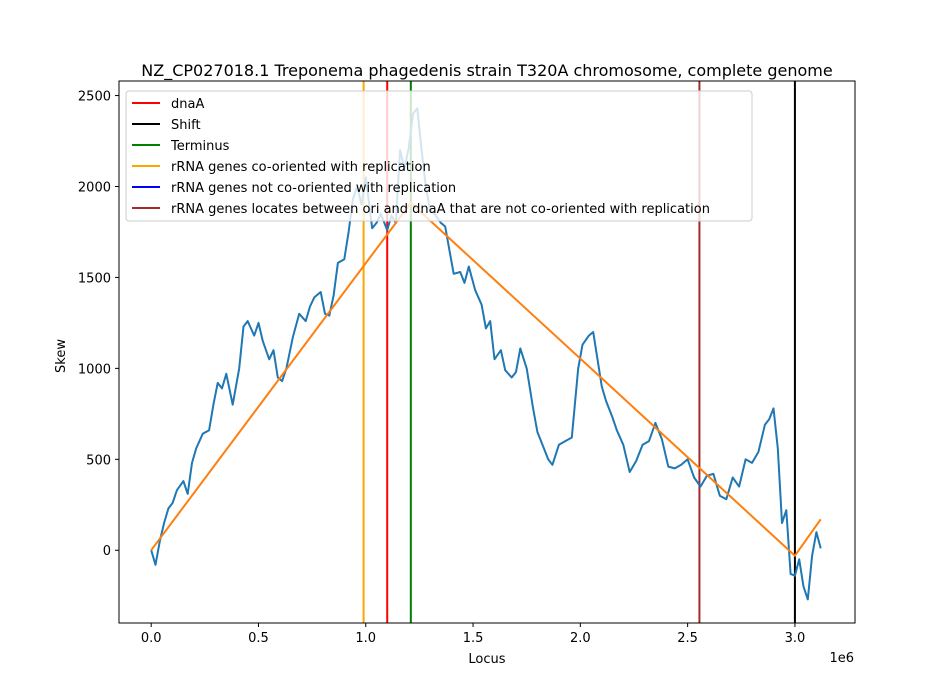 The height and width of the screenshot is (700, 950). What do you see at coordinates (61, 356) in the screenshot?
I see `y-axis-label: Skew` at bounding box center [61, 356].